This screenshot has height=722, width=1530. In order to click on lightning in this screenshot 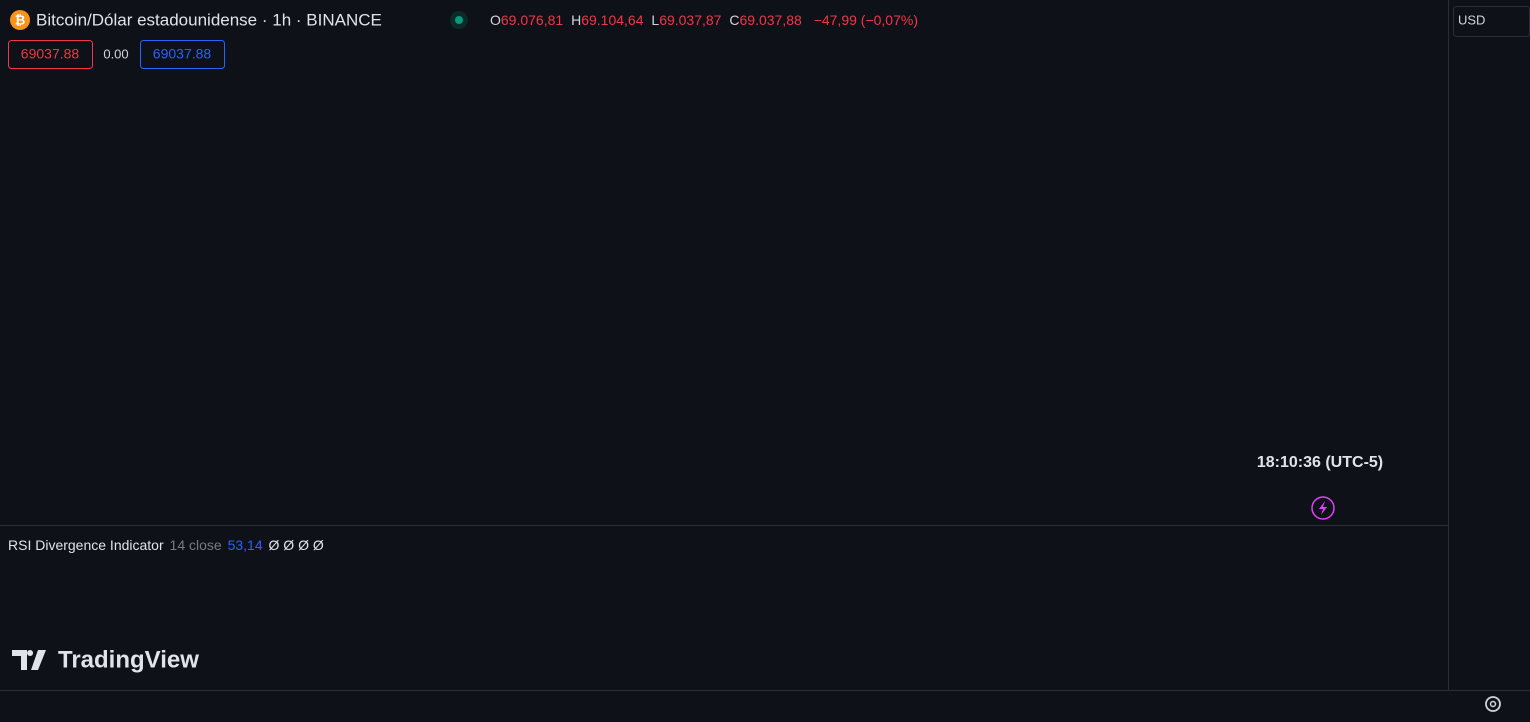, I will do `click(1323, 508)`.